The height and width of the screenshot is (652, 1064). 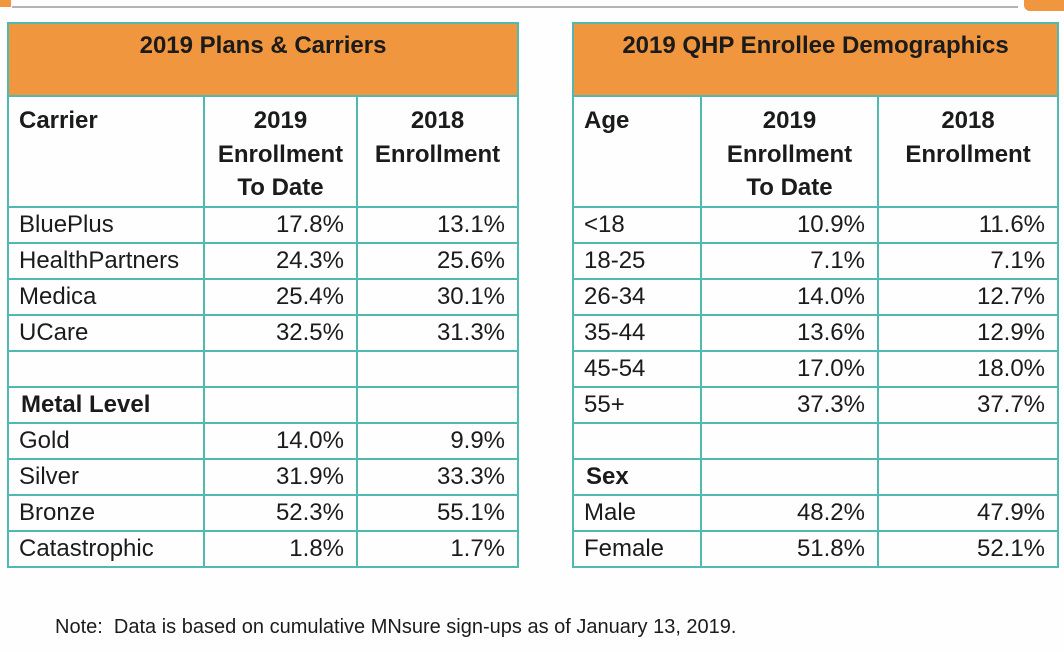 What do you see at coordinates (637, 369) in the screenshot?
I see `row-label: 45-54` at bounding box center [637, 369].